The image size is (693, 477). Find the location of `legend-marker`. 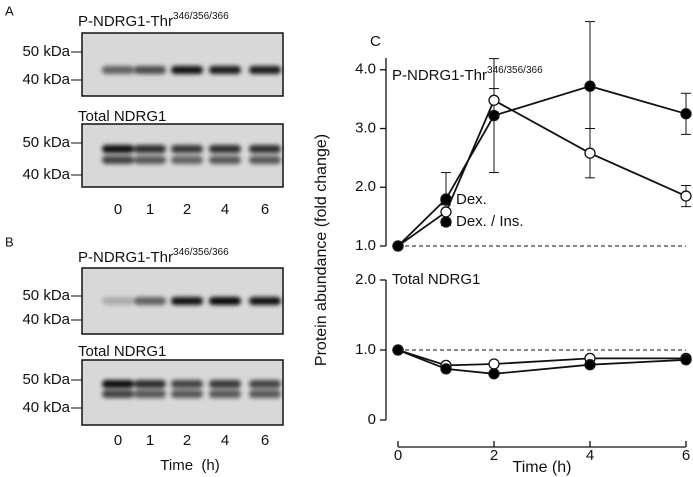

legend-marker is located at coordinates (446, 222).